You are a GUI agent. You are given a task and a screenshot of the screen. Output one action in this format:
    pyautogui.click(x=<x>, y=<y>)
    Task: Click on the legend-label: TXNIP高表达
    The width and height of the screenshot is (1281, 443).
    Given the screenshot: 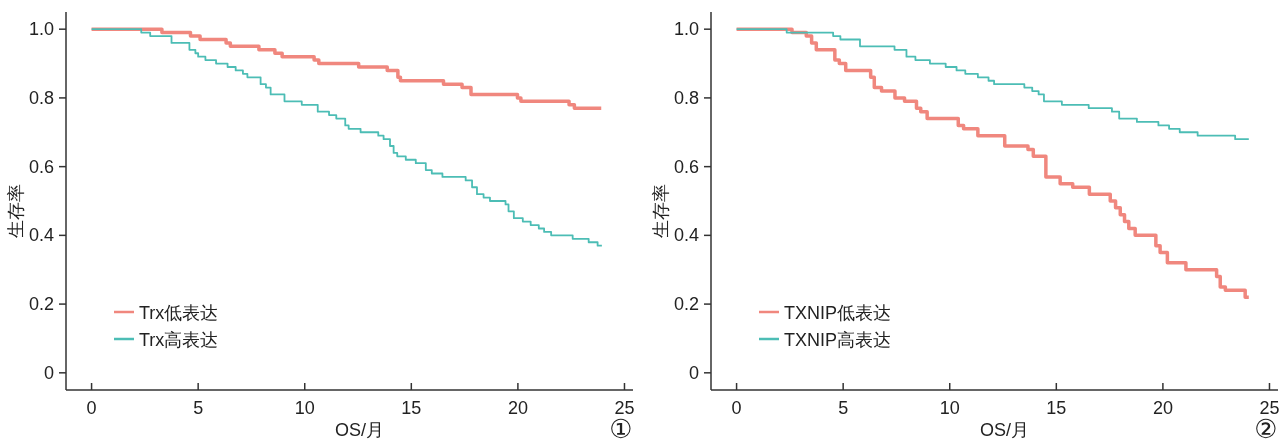 What is the action you would take?
    pyautogui.click(x=838, y=340)
    